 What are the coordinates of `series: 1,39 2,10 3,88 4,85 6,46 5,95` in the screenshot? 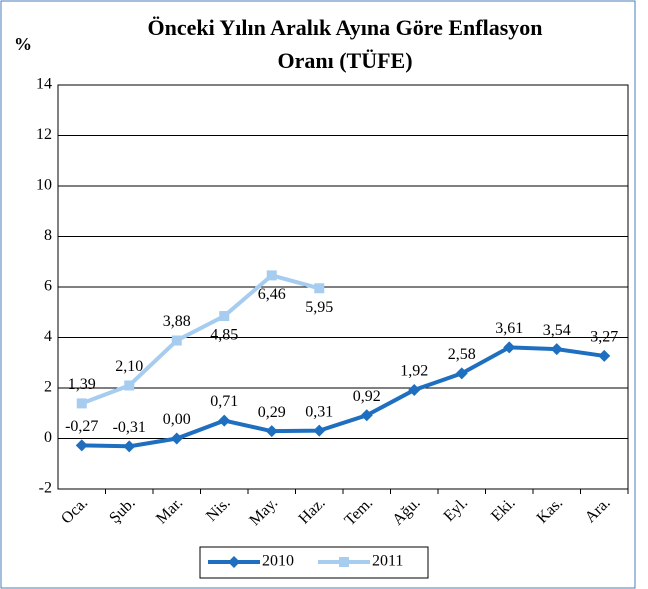 It's located at (200, 339).